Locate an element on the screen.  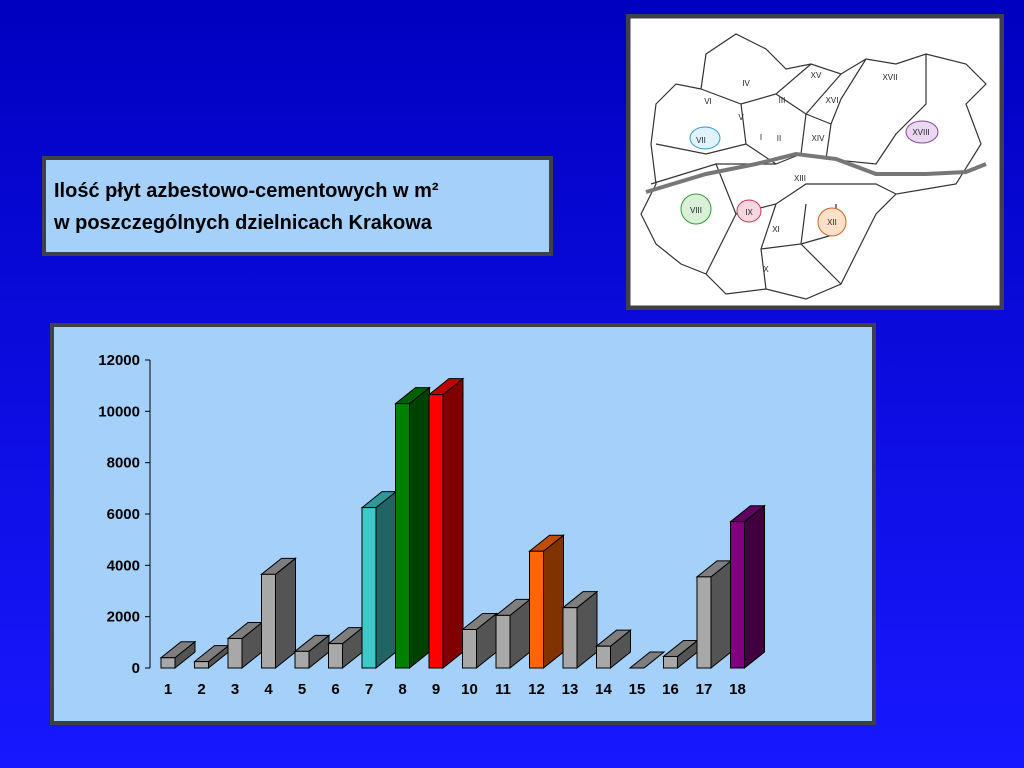
district-label: I is located at coordinates (761, 137).